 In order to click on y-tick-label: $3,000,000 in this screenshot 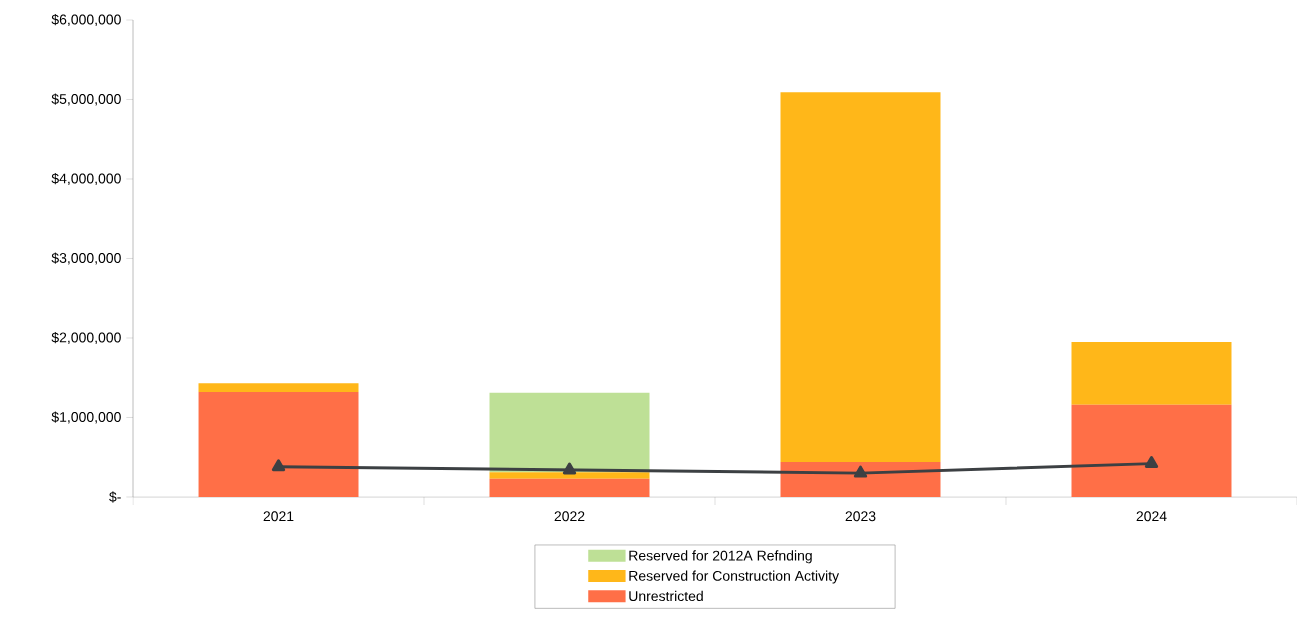, I will do `click(86, 258)`.